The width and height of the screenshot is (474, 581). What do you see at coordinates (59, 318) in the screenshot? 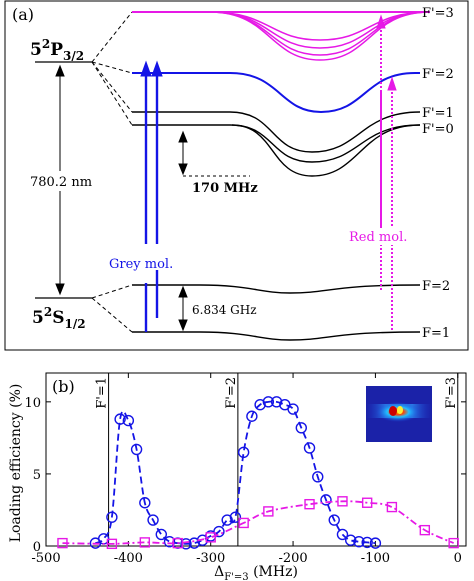
I see `ground-state-label: 52S1/2` at bounding box center [59, 318].